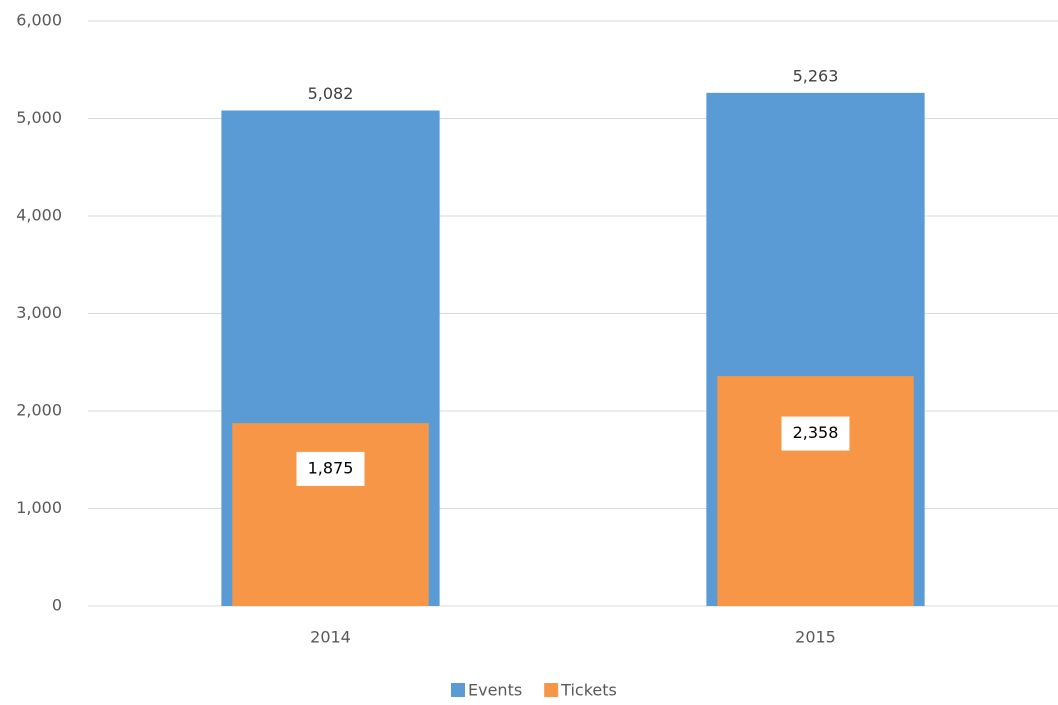 This screenshot has height=705, width=1058. I want to click on data-label: 1,875, so click(331, 467).